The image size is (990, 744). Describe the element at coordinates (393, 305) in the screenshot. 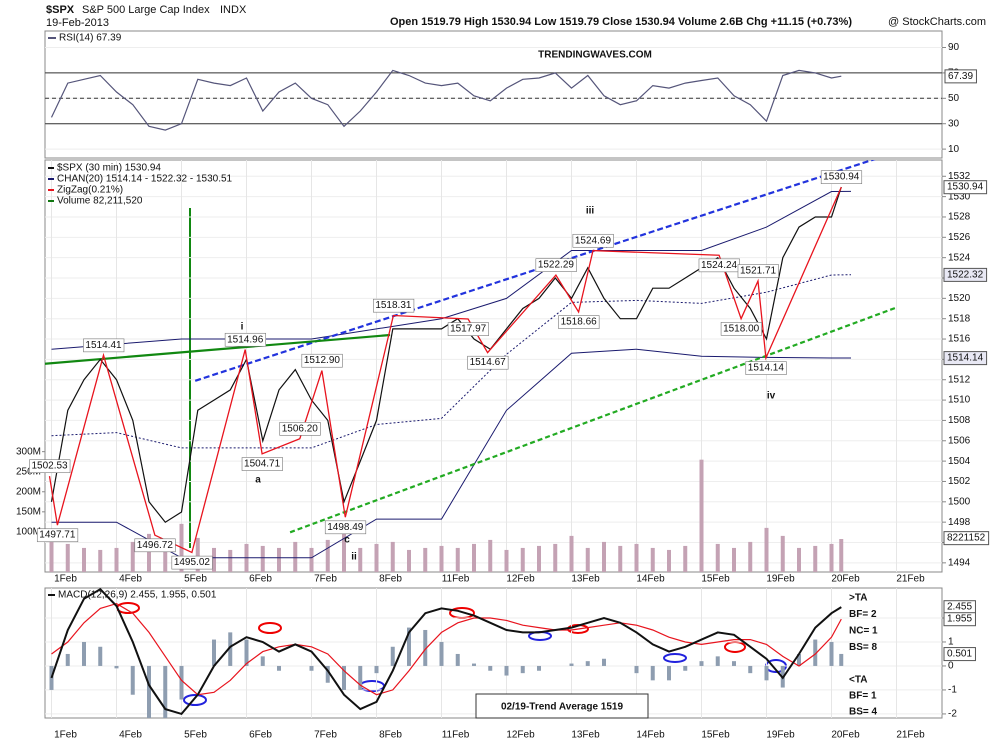

I see `pivot-label: 1518.31` at that location.